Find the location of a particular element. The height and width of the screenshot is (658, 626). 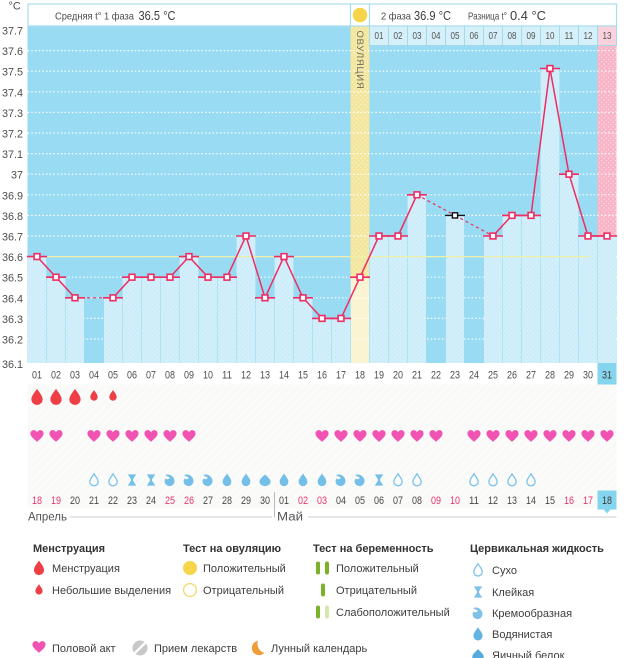

svg-text: 36.2 is located at coordinates (12, 341).